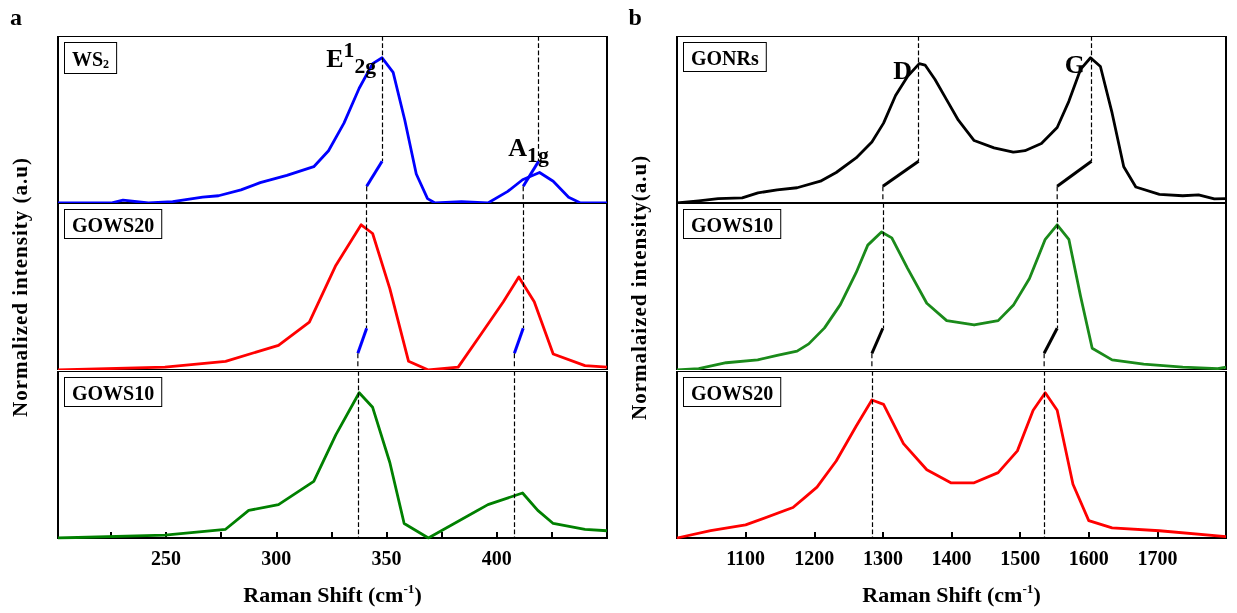  I want to click on y-axis-title: Normalaized intensity(a.u), so click(639, 287).